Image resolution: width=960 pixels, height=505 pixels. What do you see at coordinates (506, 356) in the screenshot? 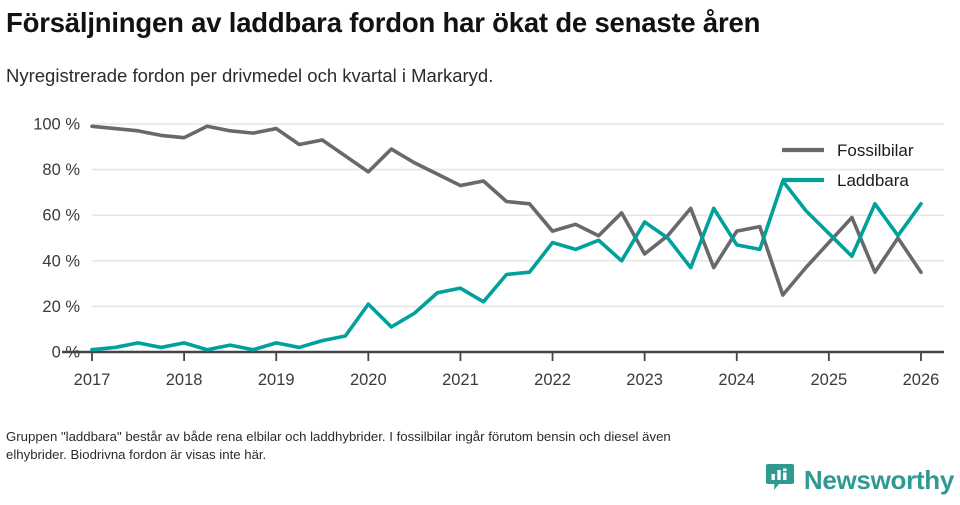
I see `x-axis-ticks` at bounding box center [506, 356].